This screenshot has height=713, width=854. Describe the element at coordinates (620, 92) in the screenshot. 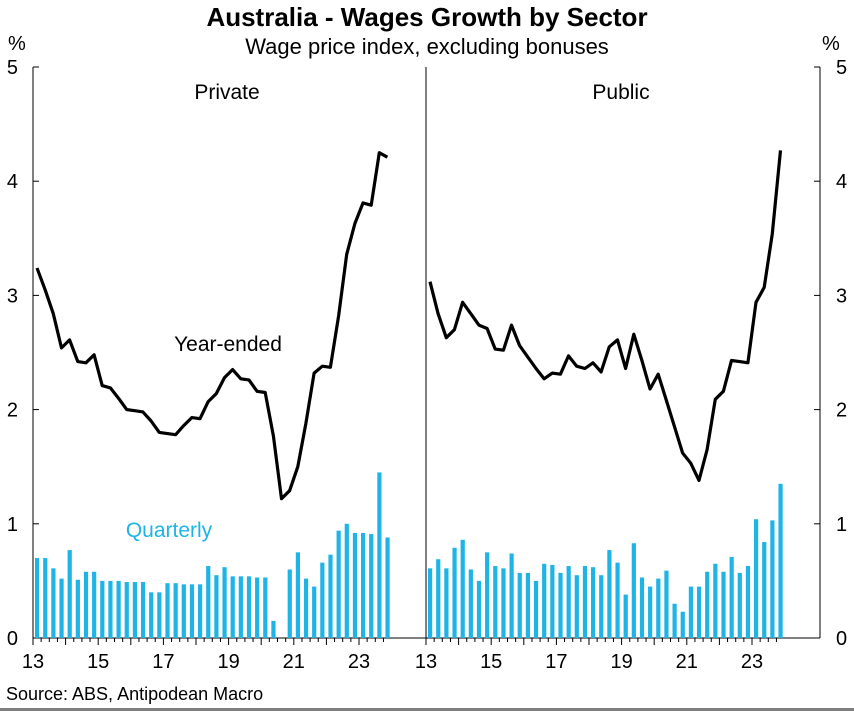

I see `panel-label-public: Public` at that location.